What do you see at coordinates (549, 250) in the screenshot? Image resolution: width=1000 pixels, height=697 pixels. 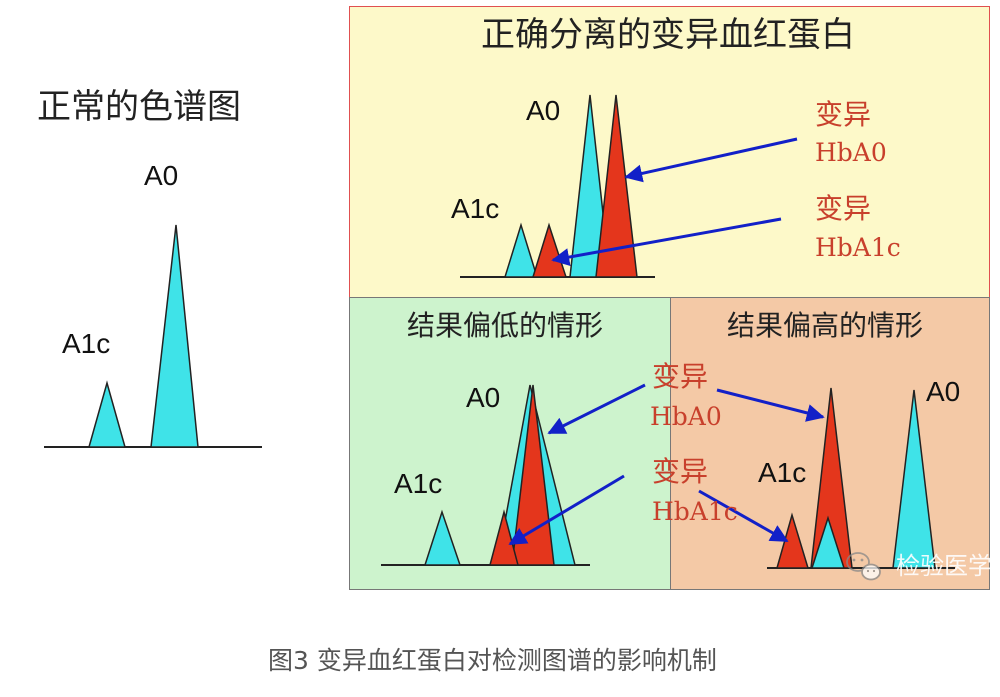 I see `separated-variant-a1c-peak` at bounding box center [549, 250].